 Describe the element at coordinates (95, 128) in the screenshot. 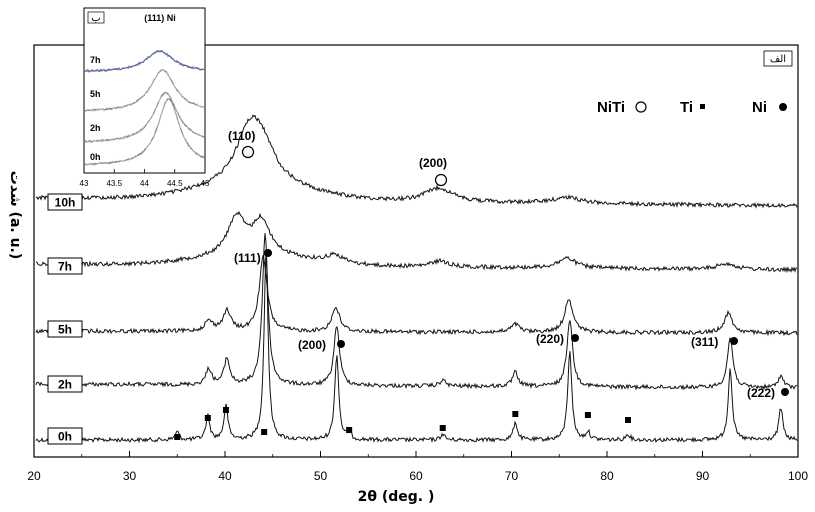

I see `inset-series-label-2h: 2h` at that location.